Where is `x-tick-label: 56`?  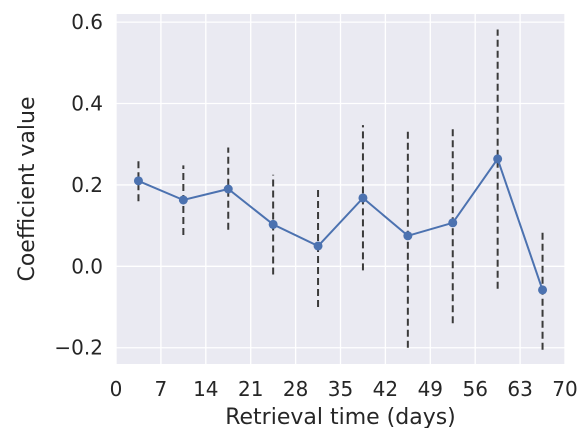
x-tick-label: 56 is located at coordinates (474, 389).